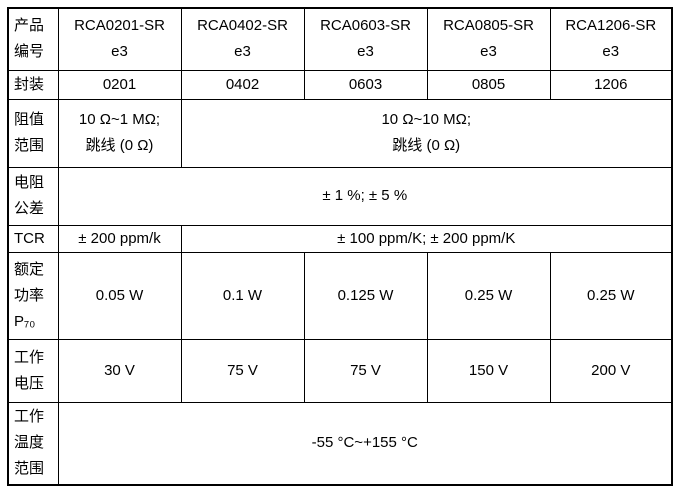 Image resolution: width=676 pixels, height=490 pixels. What do you see at coordinates (119, 133) in the screenshot?
I see `resistance-range-cell: 10 Ω~1 MΩ; 跳线 (0 Ω)` at bounding box center [119, 133].